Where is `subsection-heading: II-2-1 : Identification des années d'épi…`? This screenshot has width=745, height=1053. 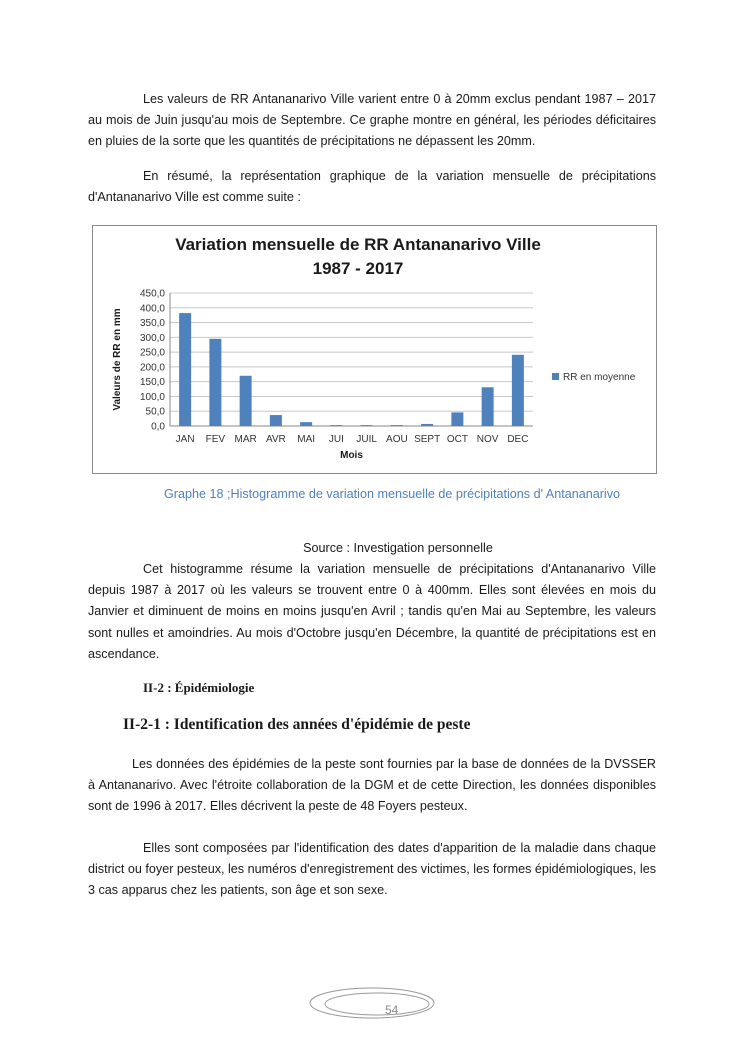
subsection-heading: II-2-1 : Identification des années d'épi… is located at coordinates (297, 724).